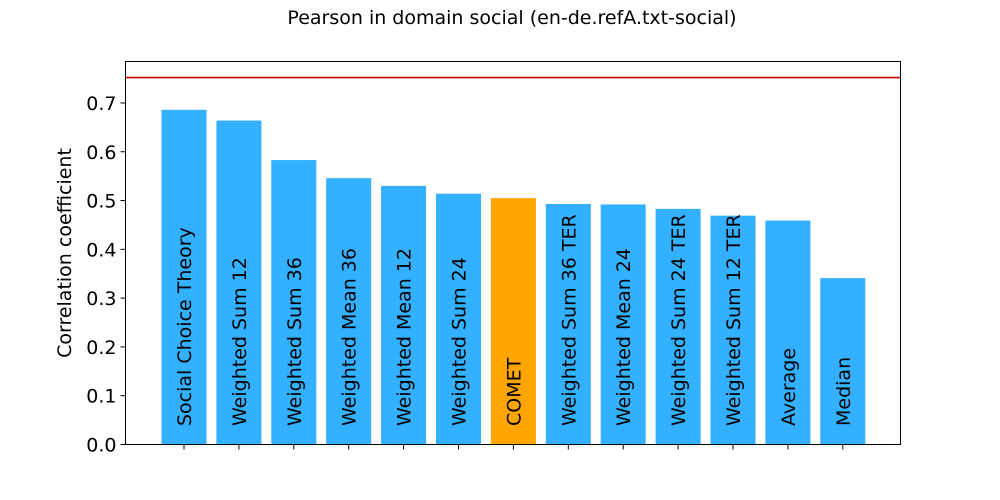 This screenshot has width=1000, height=500. What do you see at coordinates (514, 391) in the screenshot?
I see `bar-label: COMET` at bounding box center [514, 391].